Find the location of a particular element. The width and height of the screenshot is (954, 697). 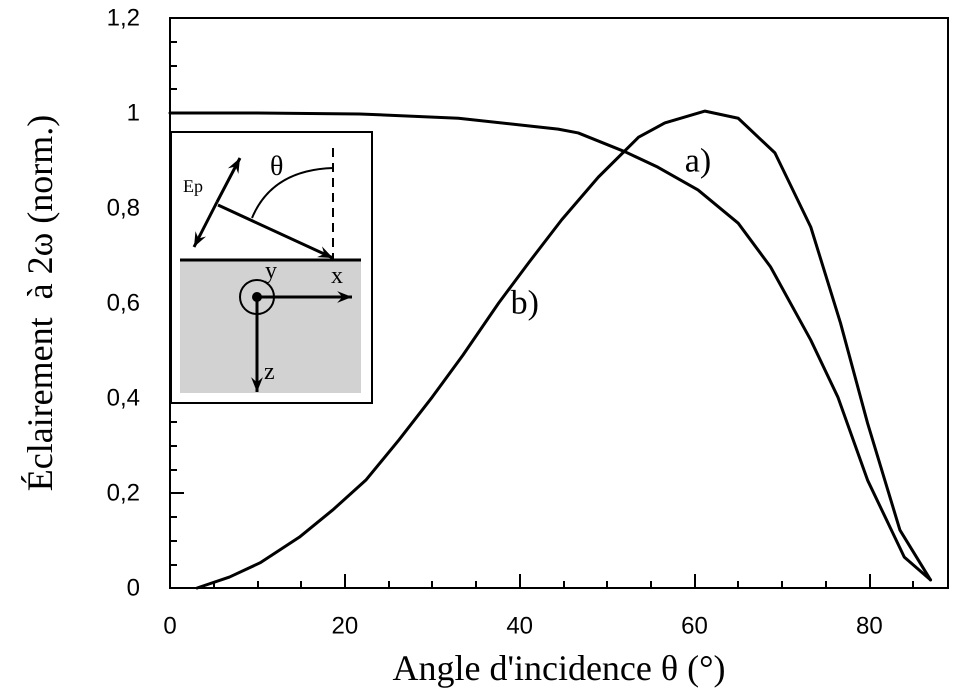

x-tick-label: 40 is located at coordinates (520, 626).